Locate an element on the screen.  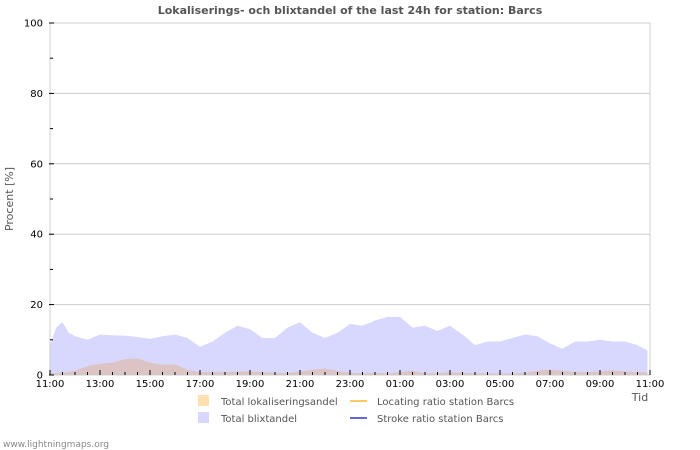
y-tick-label: 80 is located at coordinates (36, 94).